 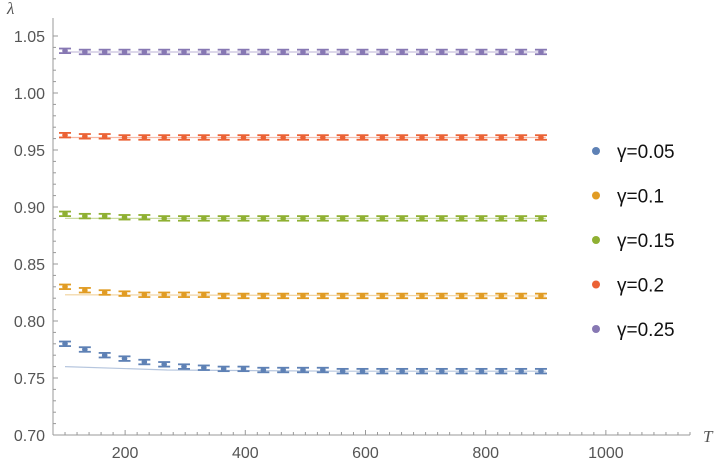 I want to click on legend-label: γ=0.1, so click(x=640, y=197).